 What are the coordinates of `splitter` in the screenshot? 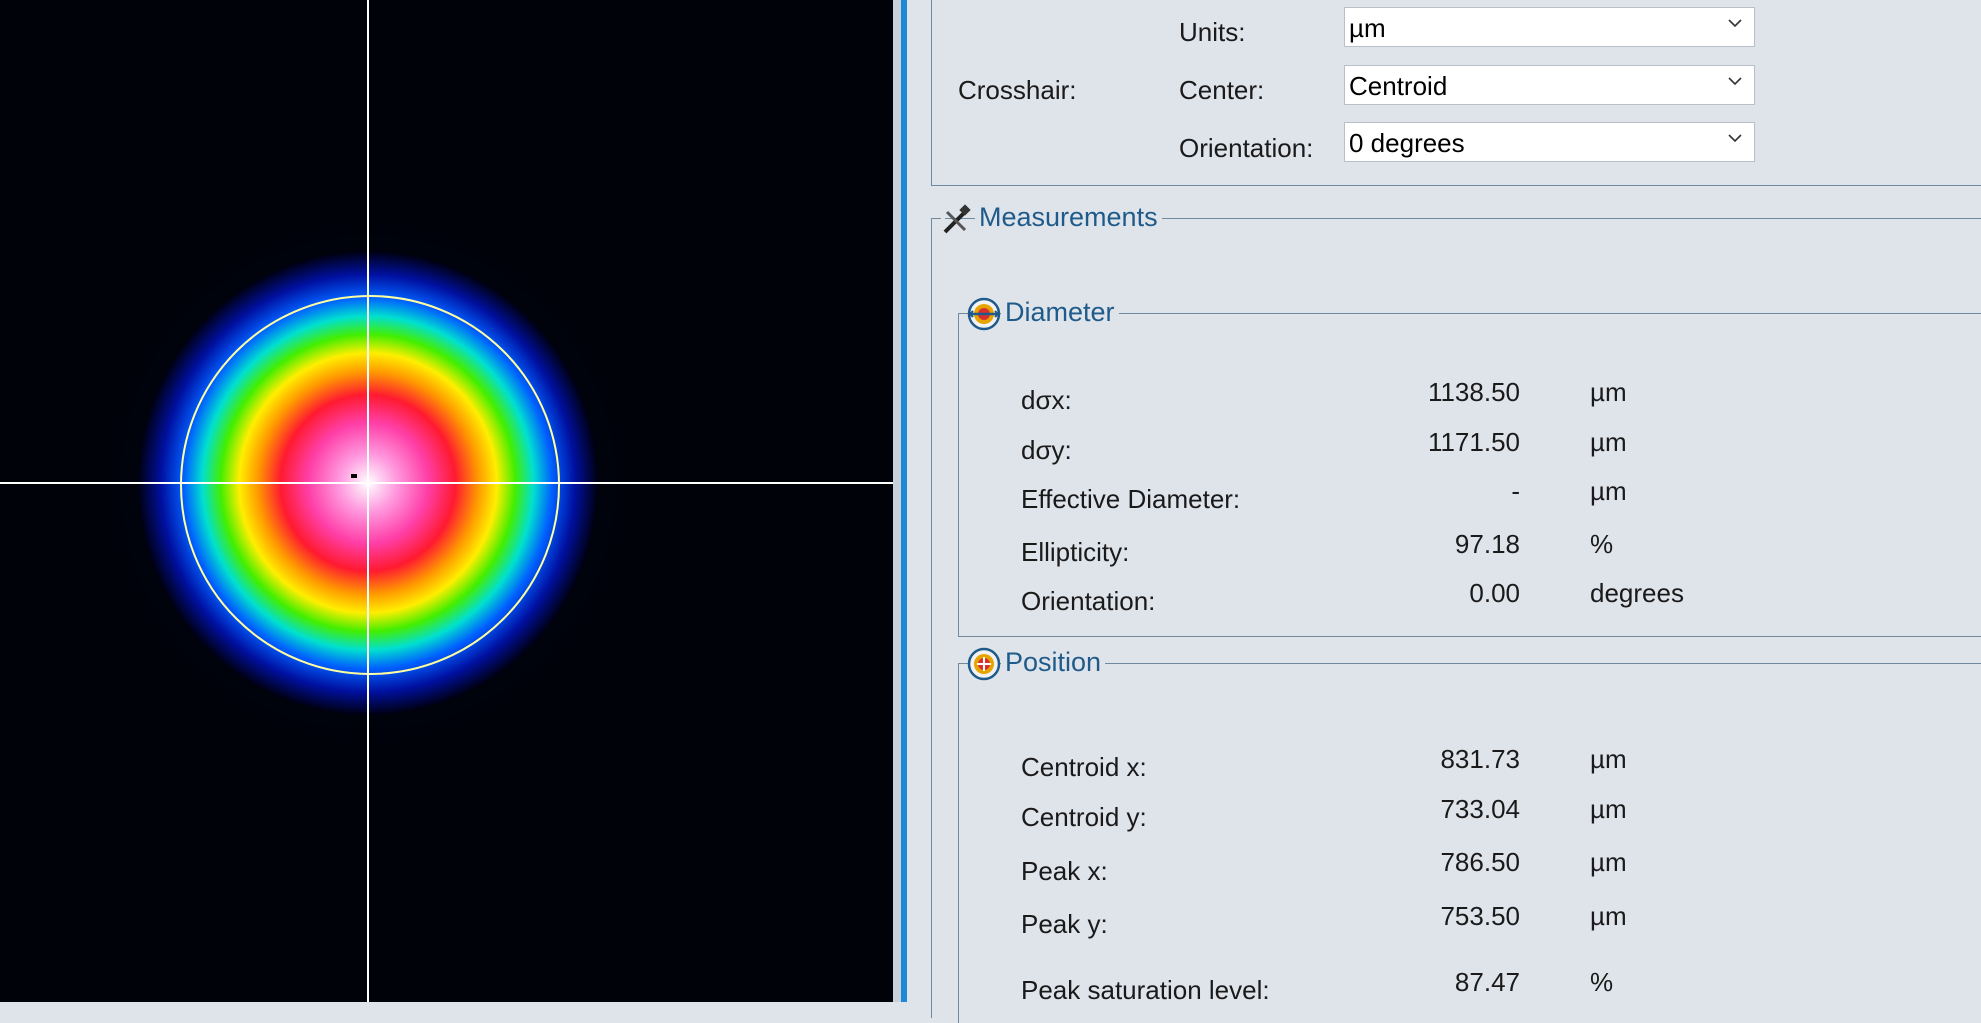 It's located at (897, 501).